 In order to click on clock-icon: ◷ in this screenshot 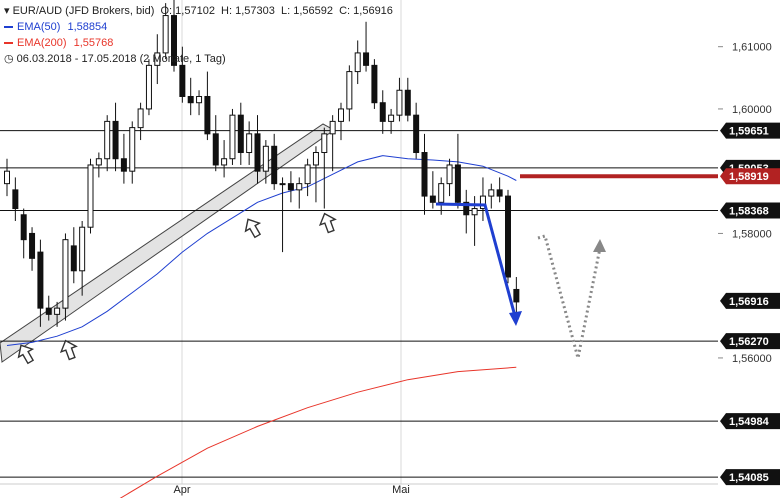, I will do `click(9, 59)`.